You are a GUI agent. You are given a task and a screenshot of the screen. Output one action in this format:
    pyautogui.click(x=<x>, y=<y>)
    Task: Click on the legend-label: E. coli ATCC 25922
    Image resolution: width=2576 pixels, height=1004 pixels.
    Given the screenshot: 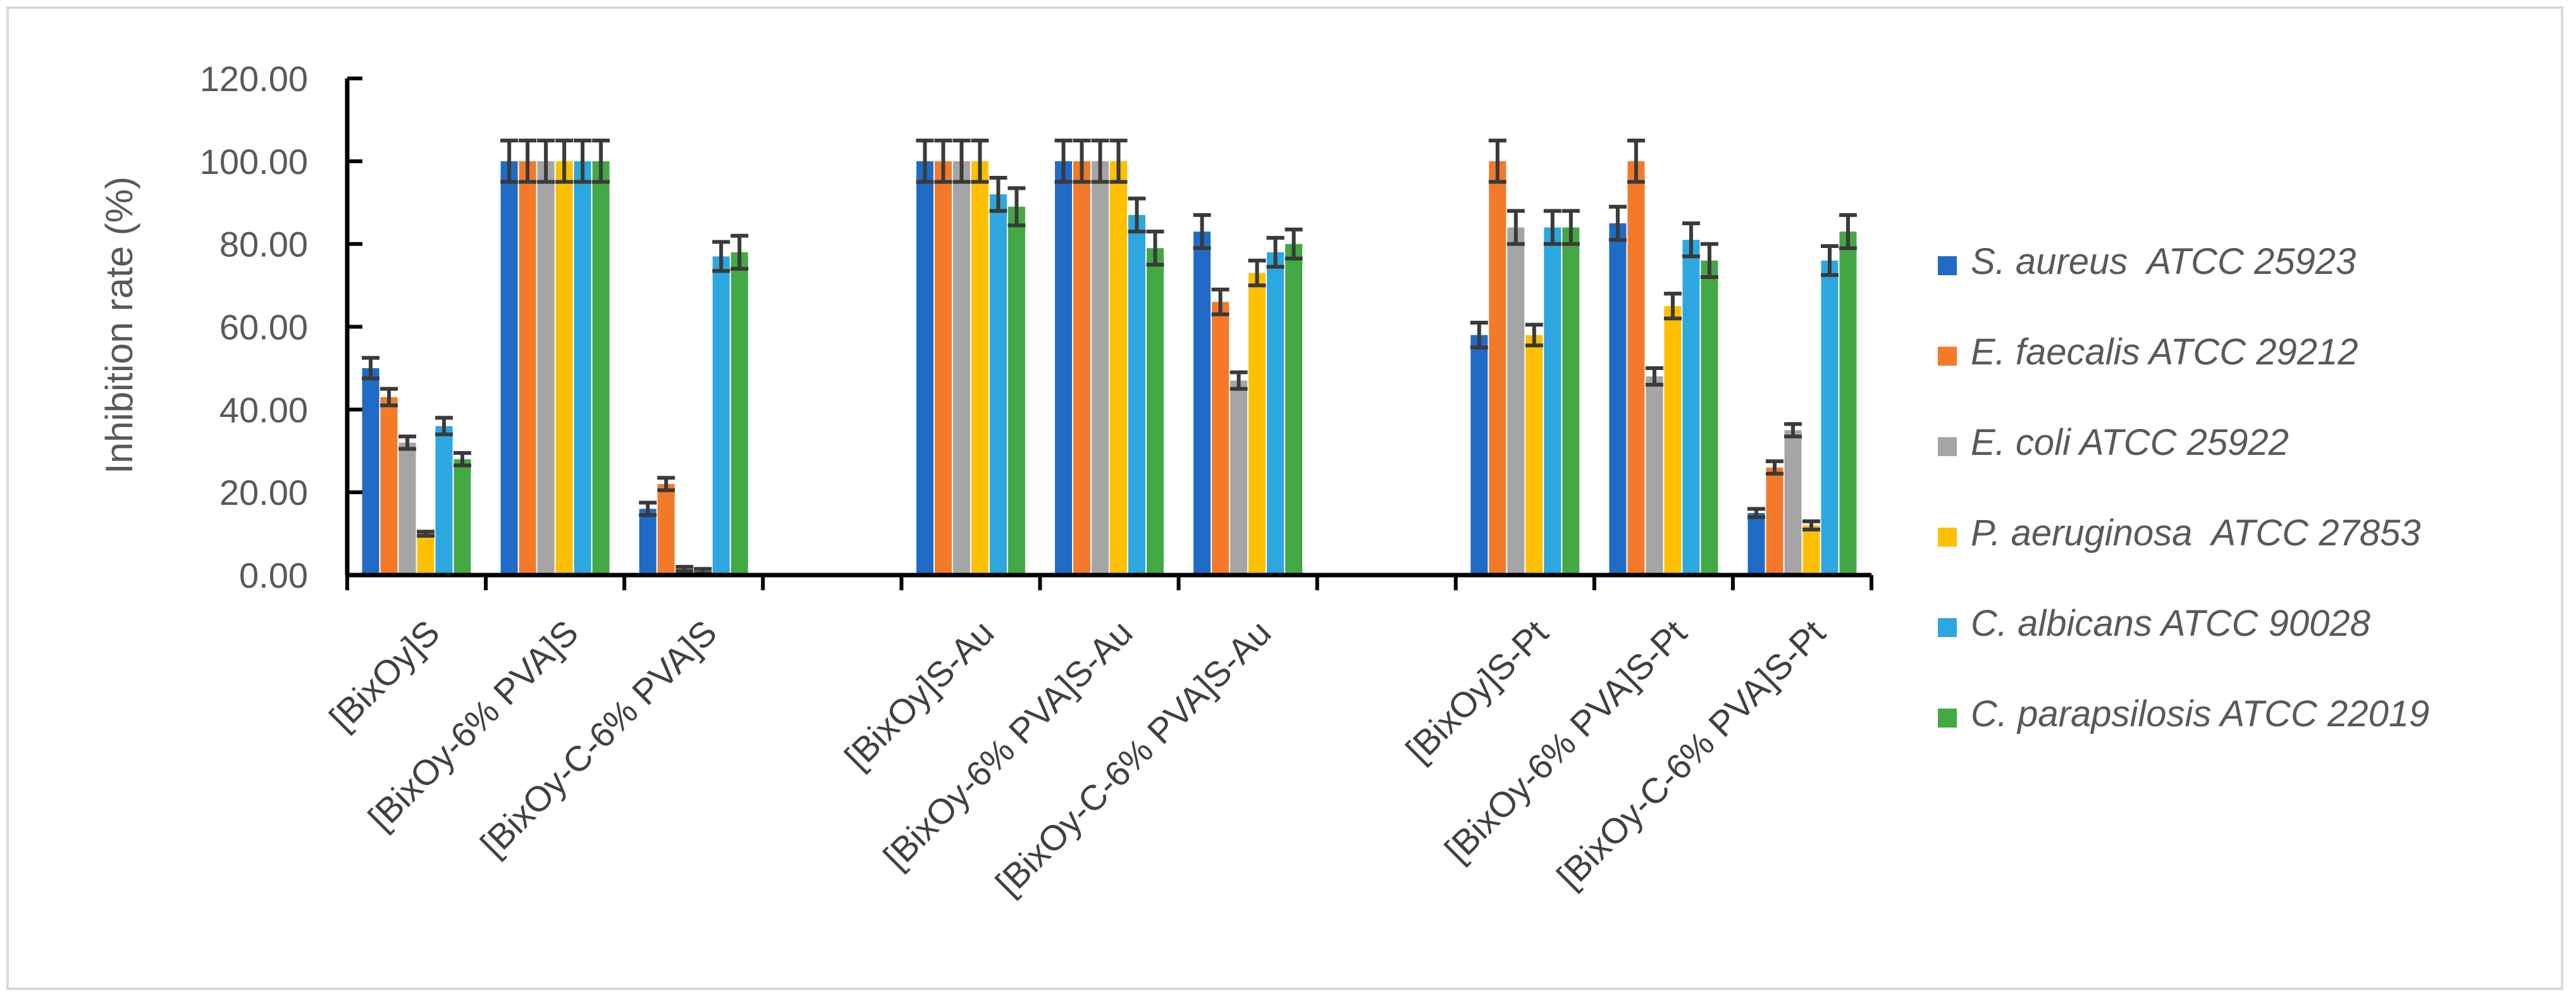 What is the action you would take?
    pyautogui.click(x=2130, y=442)
    